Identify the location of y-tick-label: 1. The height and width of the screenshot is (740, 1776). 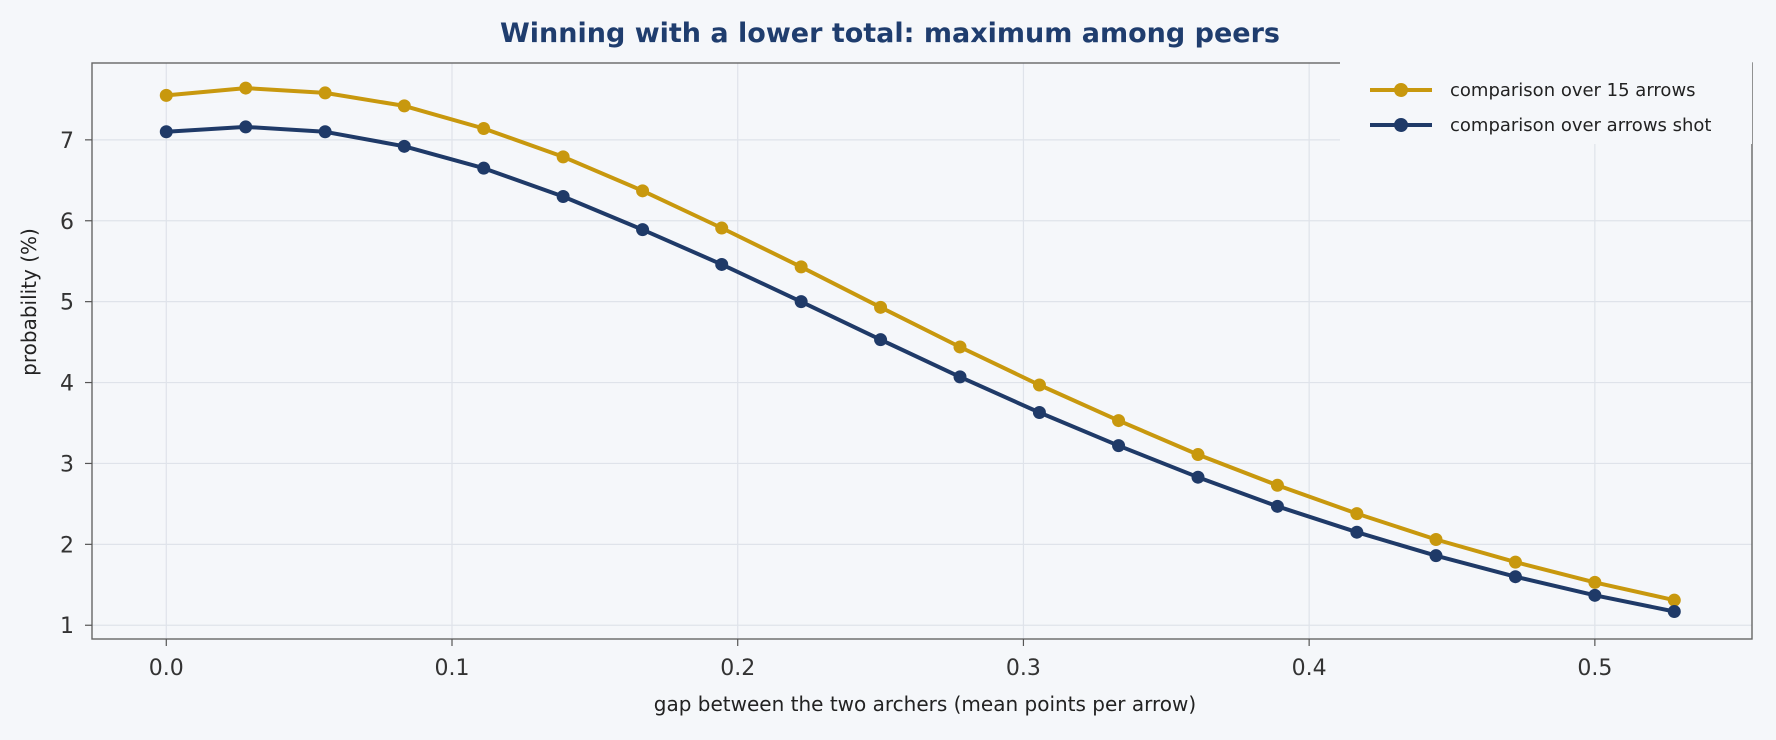
(67, 626).